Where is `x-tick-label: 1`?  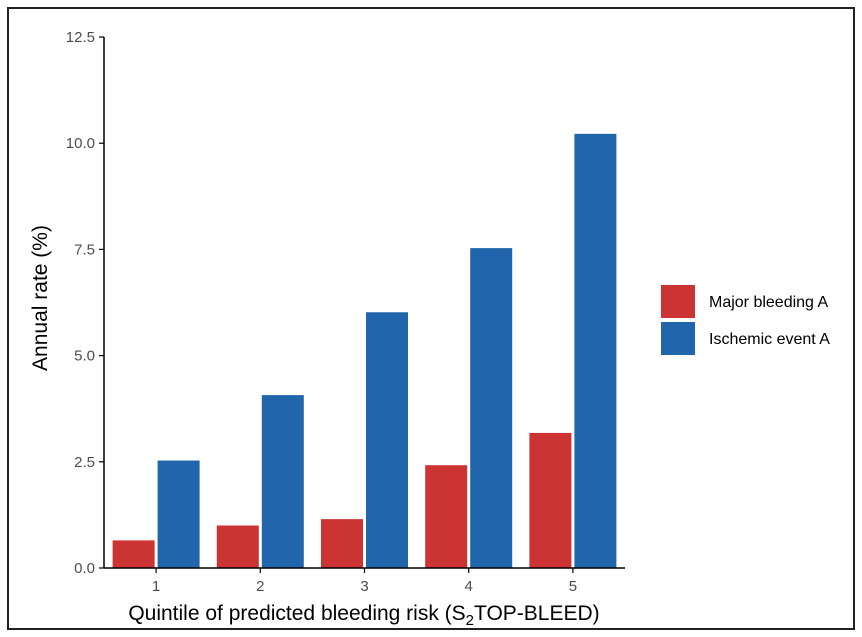 x-tick-label: 1 is located at coordinates (156, 586).